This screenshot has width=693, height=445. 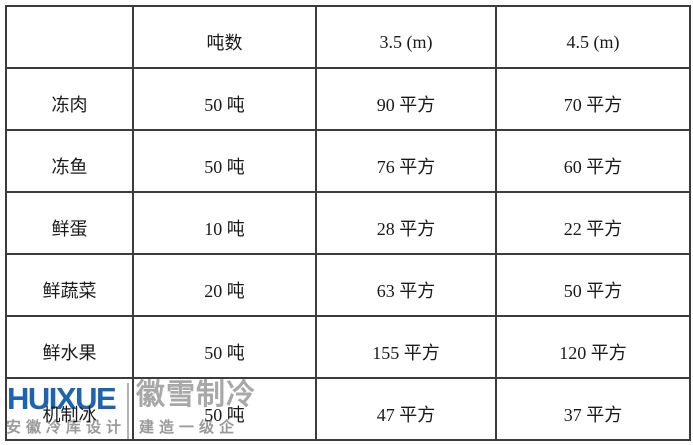 I want to click on row-label: 冻鱼, so click(x=69, y=161).